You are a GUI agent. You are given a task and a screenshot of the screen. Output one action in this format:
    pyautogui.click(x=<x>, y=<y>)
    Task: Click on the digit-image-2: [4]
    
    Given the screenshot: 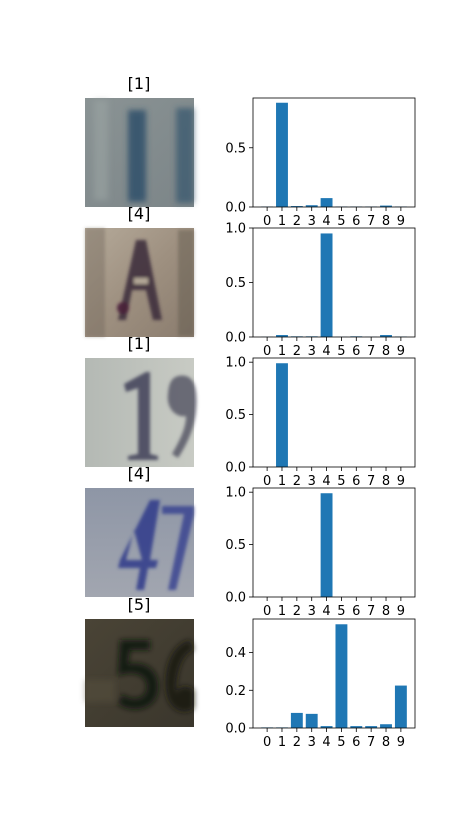 What is the action you would take?
    pyautogui.click(x=139, y=270)
    